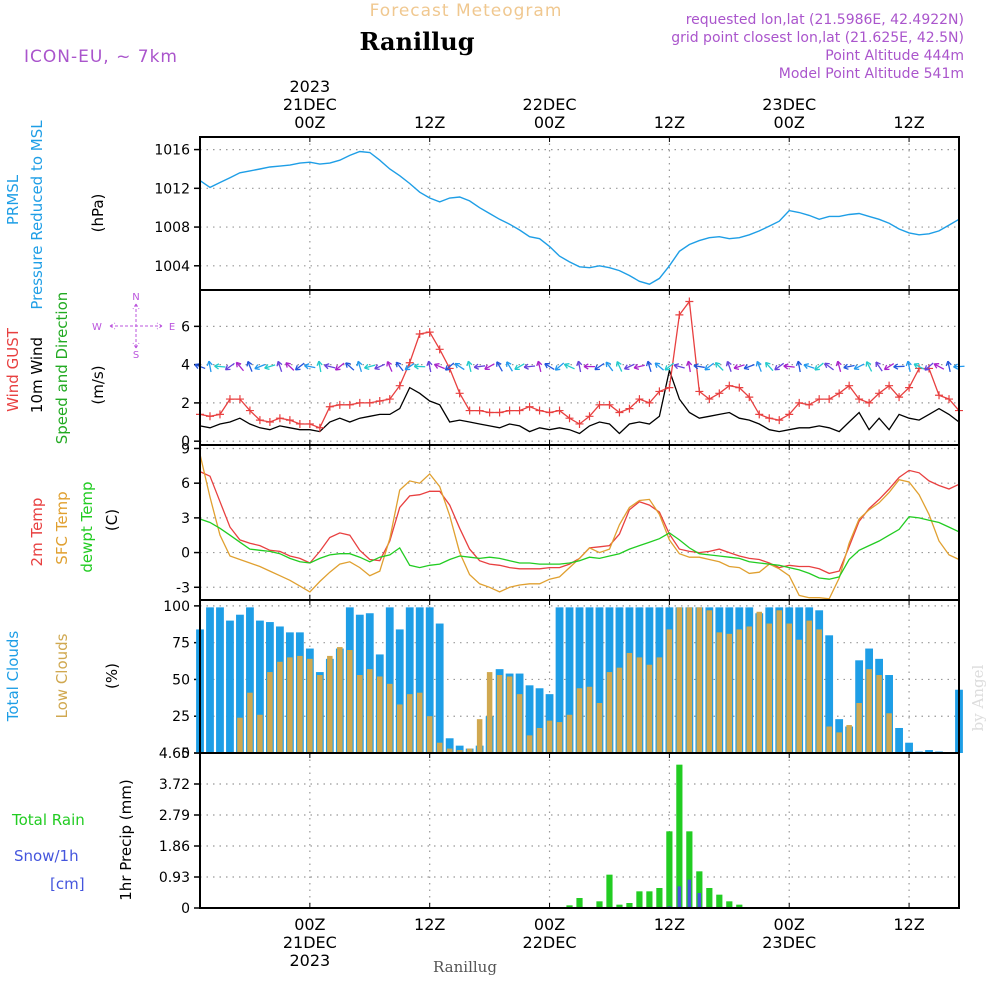 This screenshot has height=1000, width=1000. Describe the element at coordinates (871, 74) in the screenshot. I see `model-altitude: Model Point Altitude 541m` at that location.